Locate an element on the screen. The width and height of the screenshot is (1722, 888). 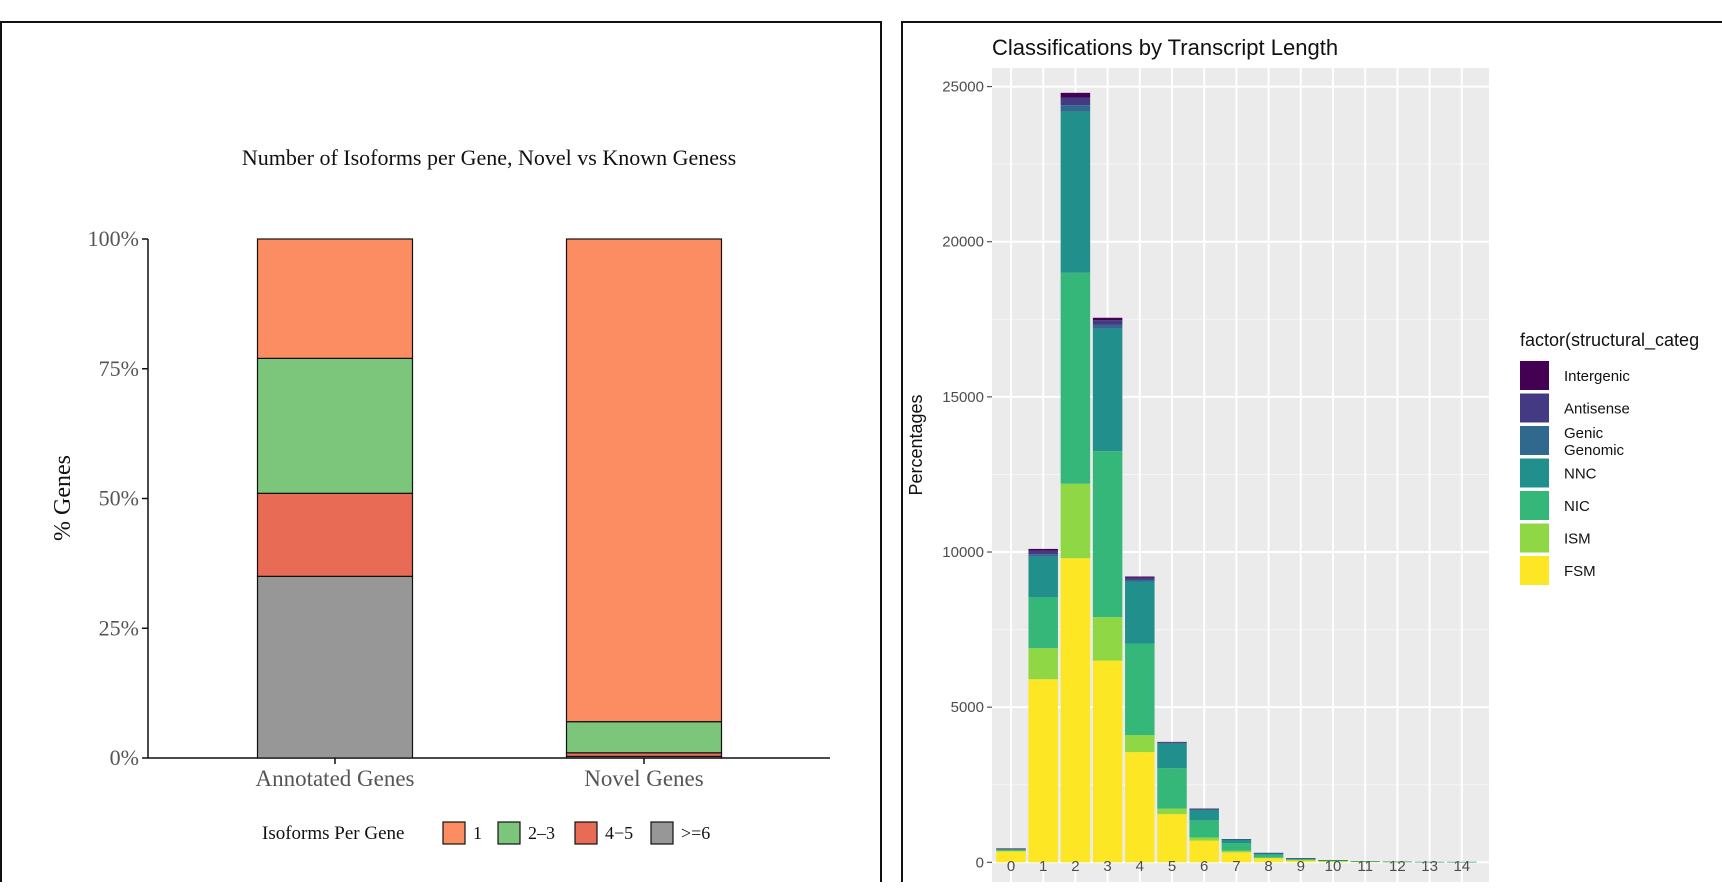
bar-segment-2-genic-genomic is located at coordinates (1075, 108).